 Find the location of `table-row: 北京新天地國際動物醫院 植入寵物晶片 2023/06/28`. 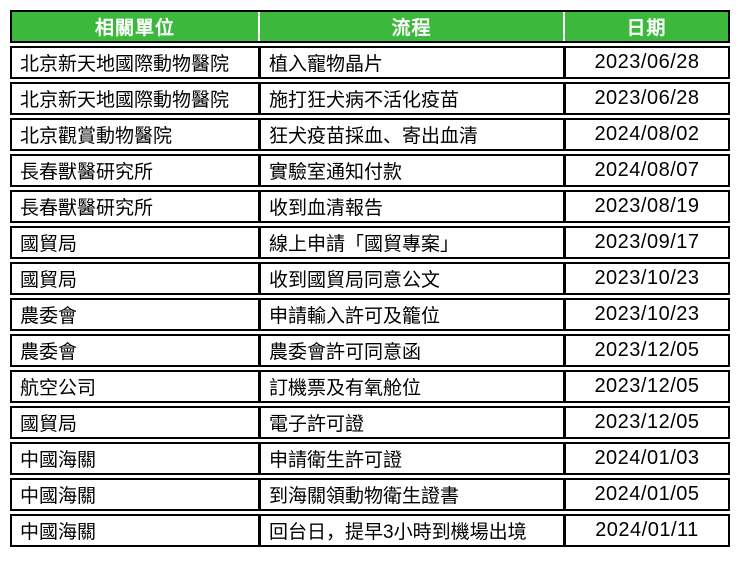

table-row: 北京新天地國際動物醫院 植入寵物晶片 2023/06/28 is located at coordinates (370, 62).